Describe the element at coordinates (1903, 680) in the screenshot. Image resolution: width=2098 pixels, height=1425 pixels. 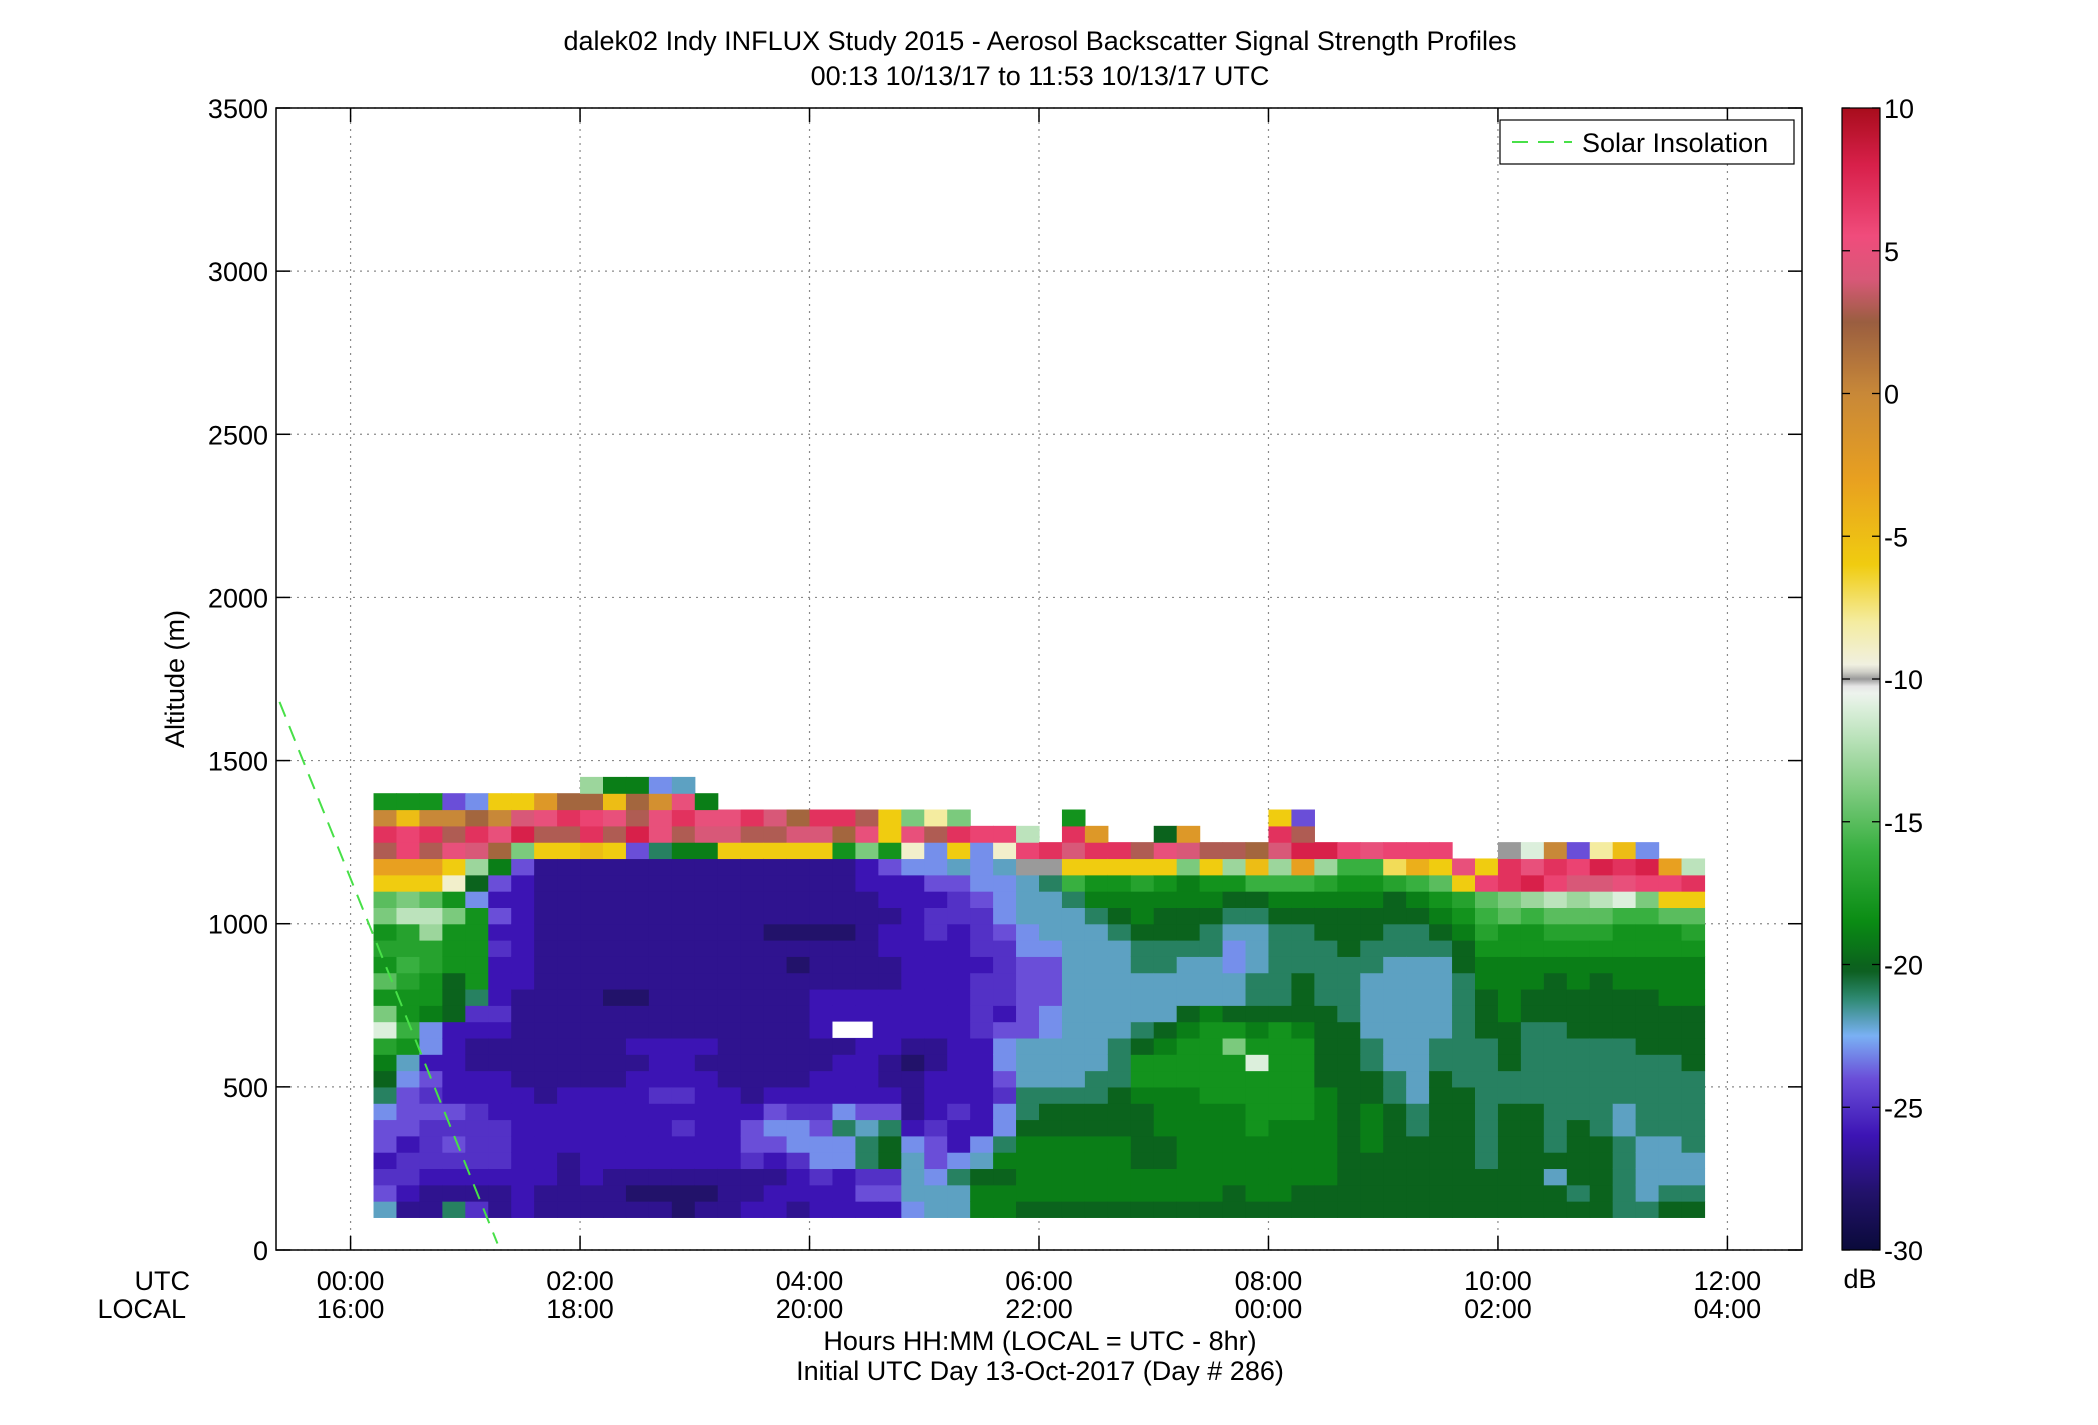
I see `colorbar-tick-label: -10` at that location.